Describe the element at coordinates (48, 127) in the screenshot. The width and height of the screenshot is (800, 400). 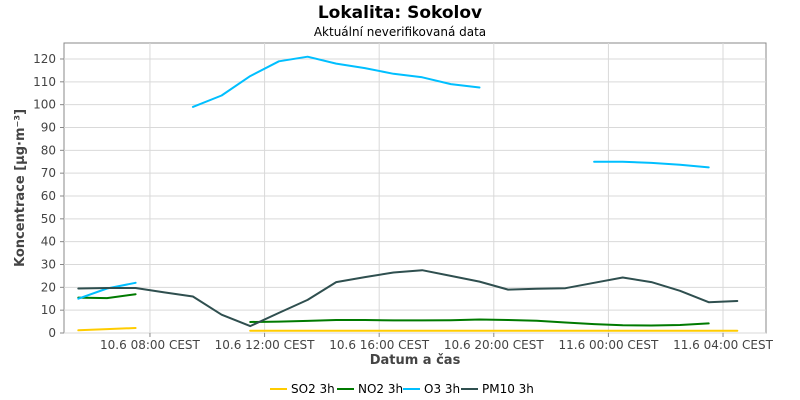
I see `y-tick-label: 90` at that location.